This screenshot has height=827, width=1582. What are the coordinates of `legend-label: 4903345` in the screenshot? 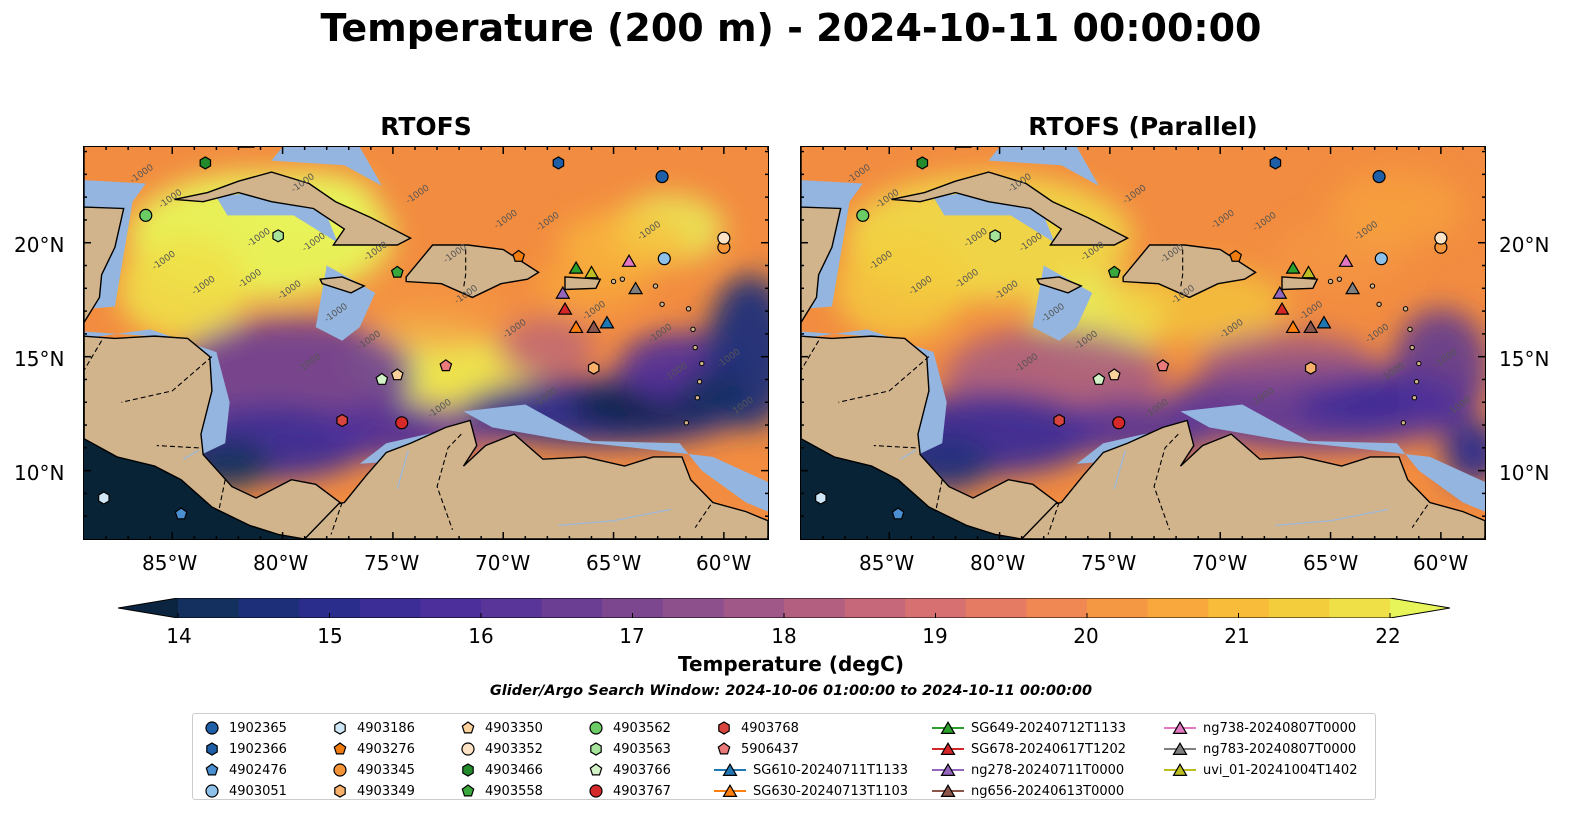 It's located at (386, 770).